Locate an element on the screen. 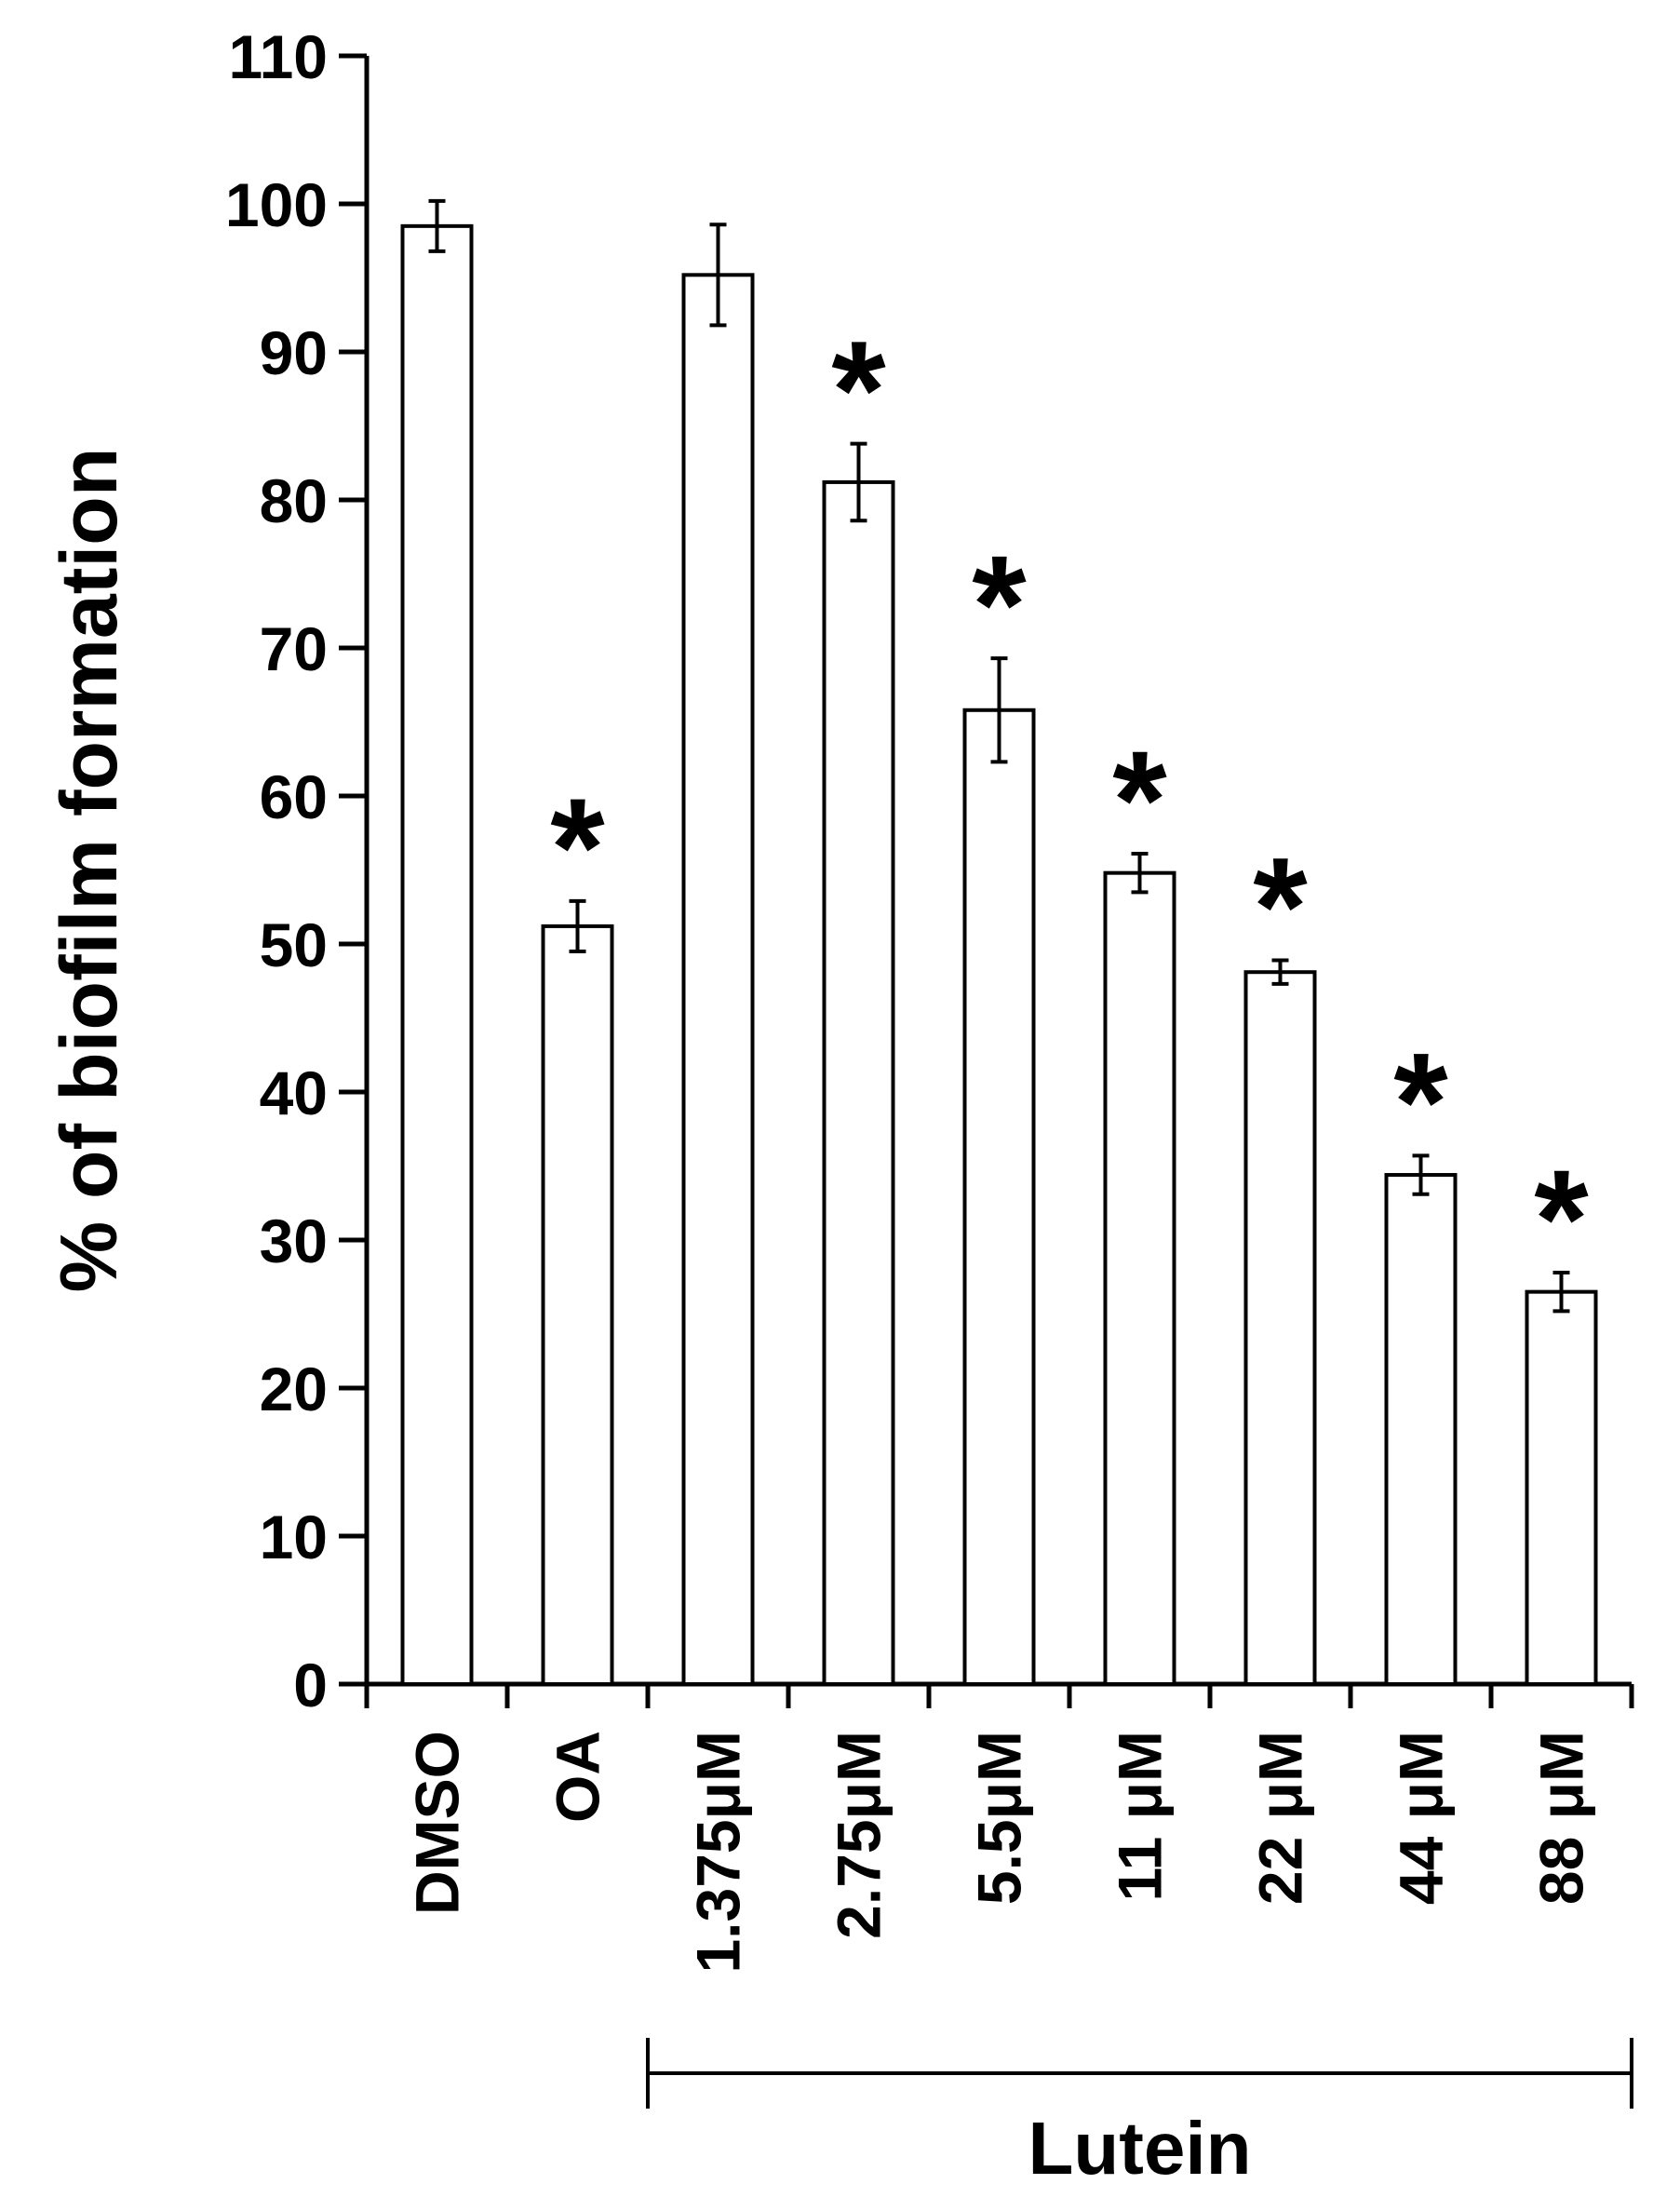 The height and width of the screenshot is (2211, 1680). y-tick-label: 90 is located at coordinates (294, 352).